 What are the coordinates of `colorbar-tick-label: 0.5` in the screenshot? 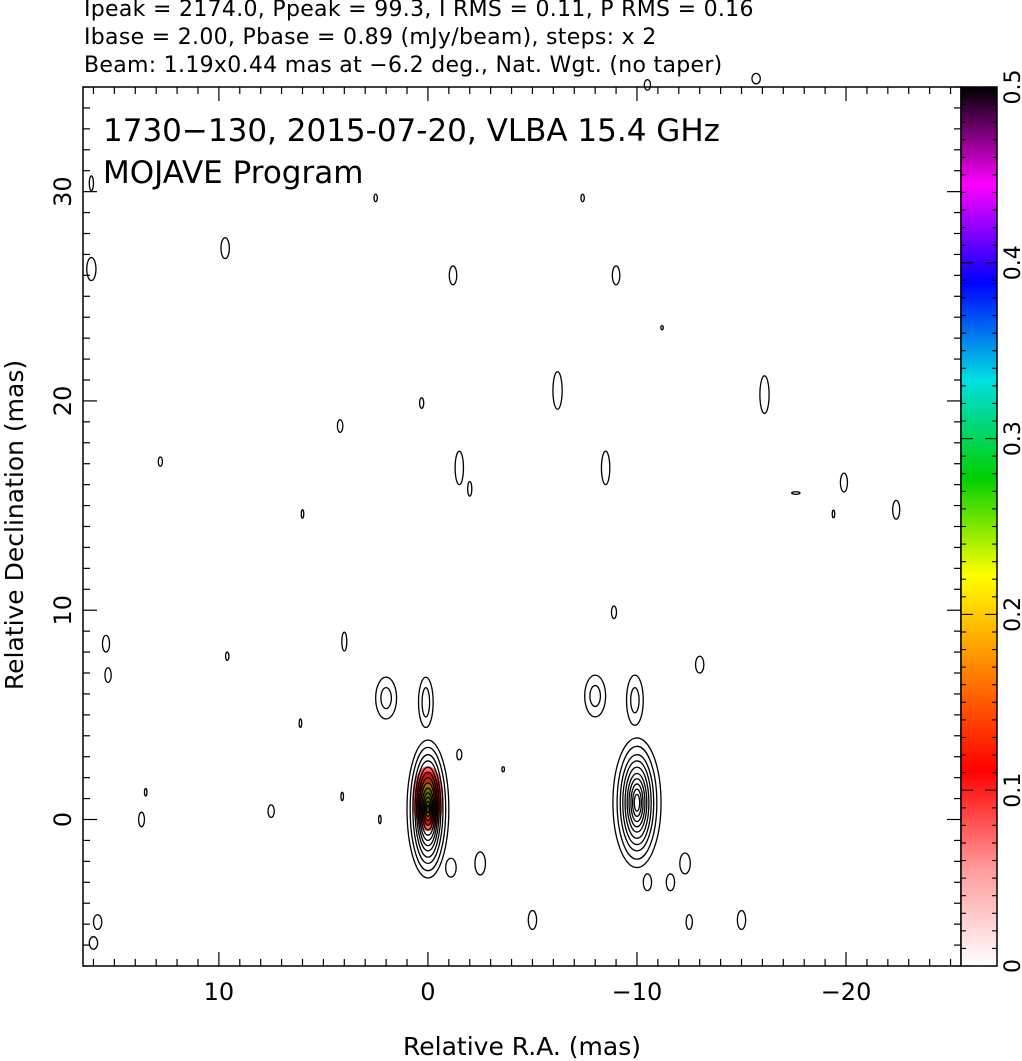 It's located at (1011, 87).